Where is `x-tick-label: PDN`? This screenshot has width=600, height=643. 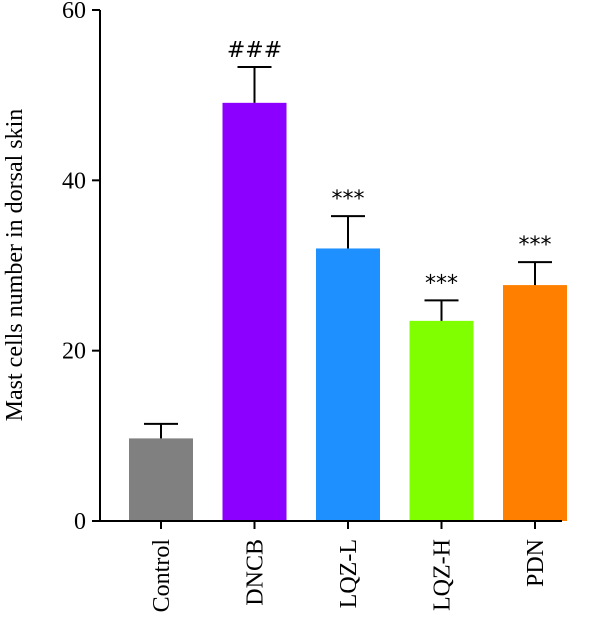
x-tick-label: PDN is located at coordinates (536, 563).